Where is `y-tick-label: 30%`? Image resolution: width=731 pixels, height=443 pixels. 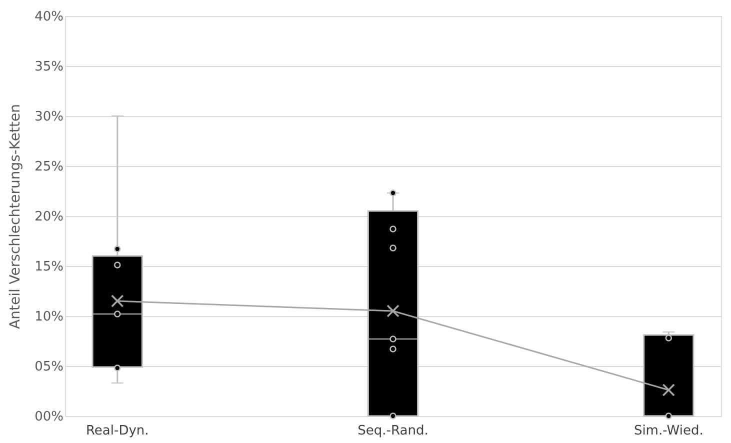
y-tick-label: 30% is located at coordinates (49, 117).